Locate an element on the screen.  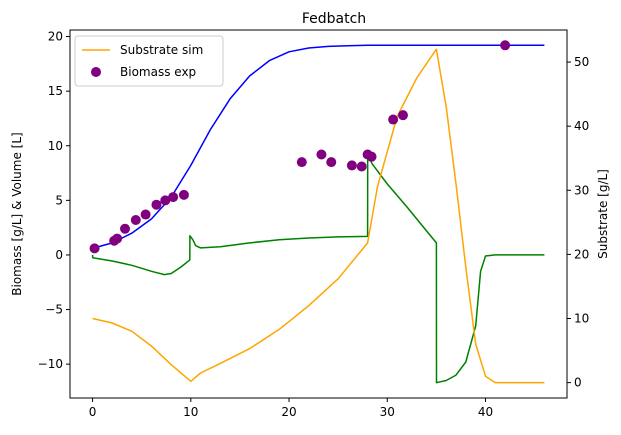
right-tick-label: 0 is located at coordinates (578, 383).